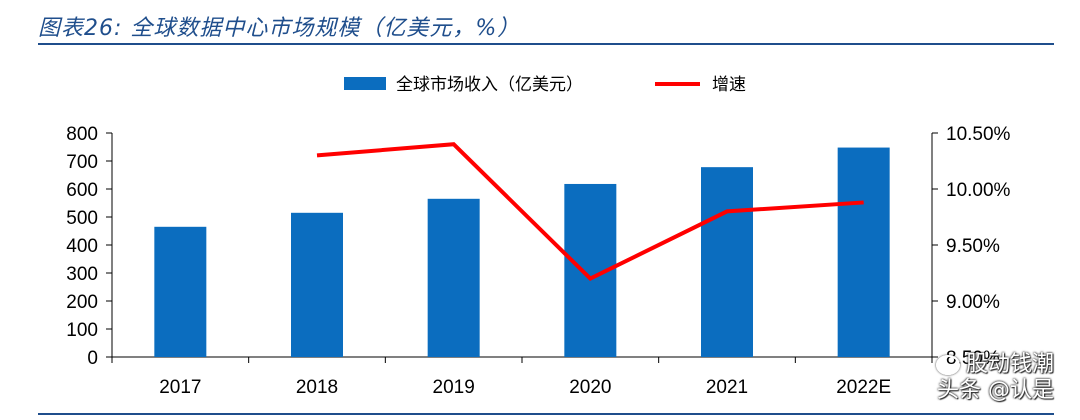 The height and width of the screenshot is (420, 1080). I want to click on left-axis-tick-label: 400, so click(82, 246).